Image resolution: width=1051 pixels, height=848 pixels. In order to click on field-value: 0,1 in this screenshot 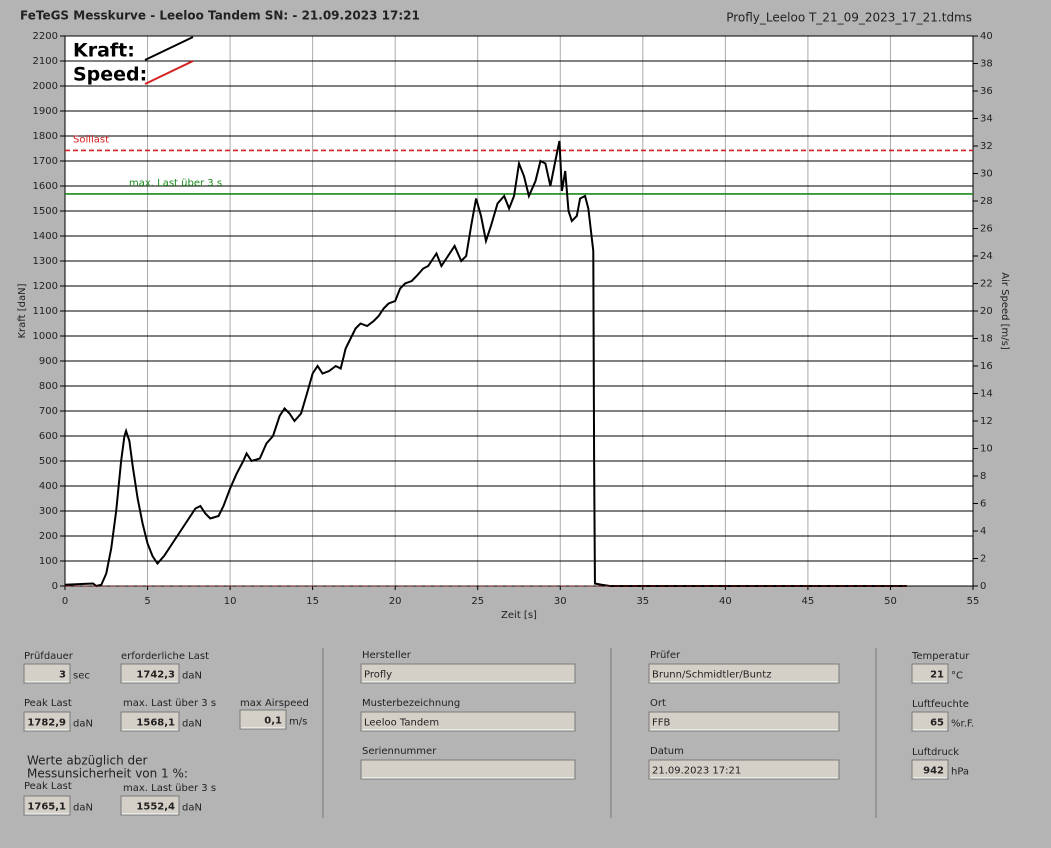, I will do `click(273, 721)`.